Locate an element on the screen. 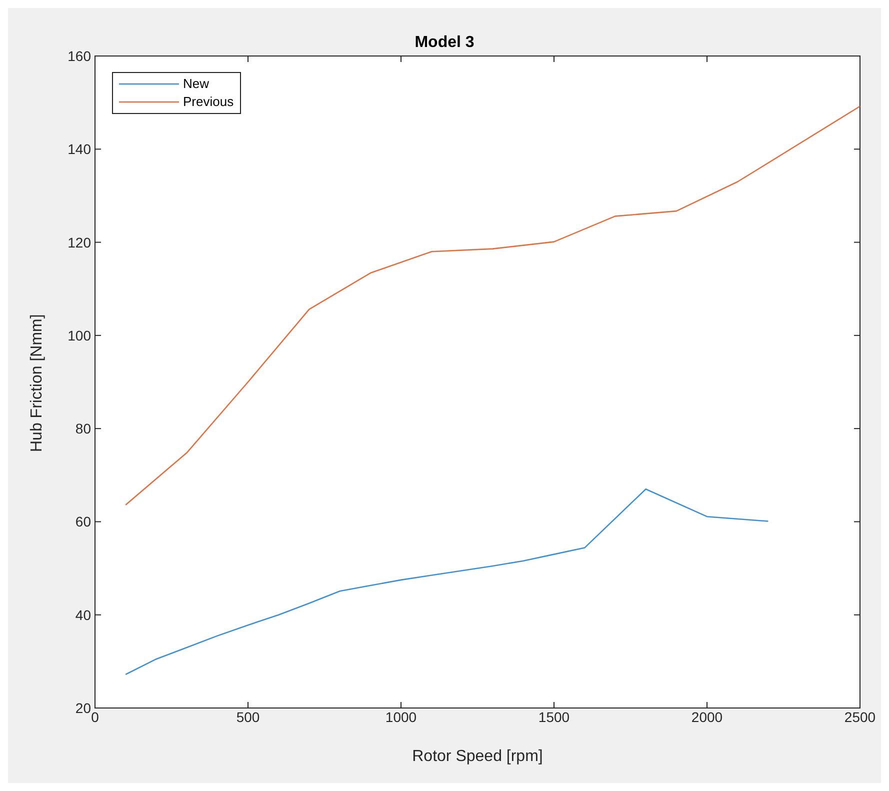 This screenshot has height=791, width=889. y-tick-label: 160 is located at coordinates (80, 56).